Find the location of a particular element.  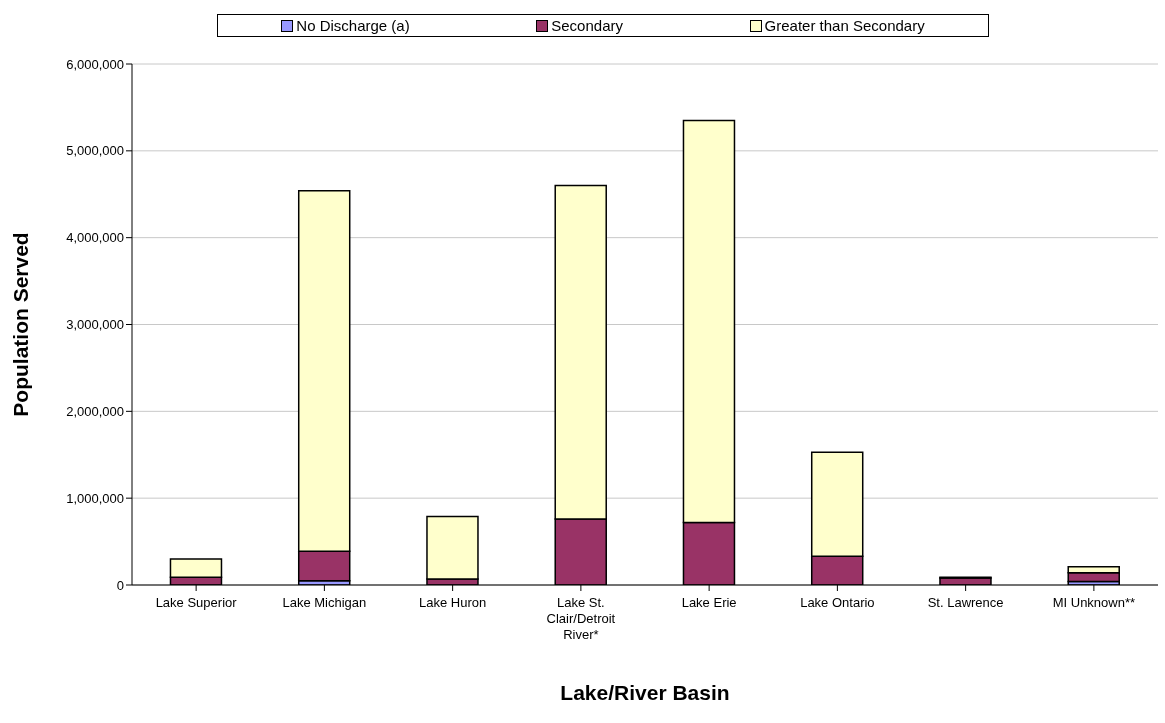

y-tick-label: 6,000,000 is located at coordinates (95, 64).